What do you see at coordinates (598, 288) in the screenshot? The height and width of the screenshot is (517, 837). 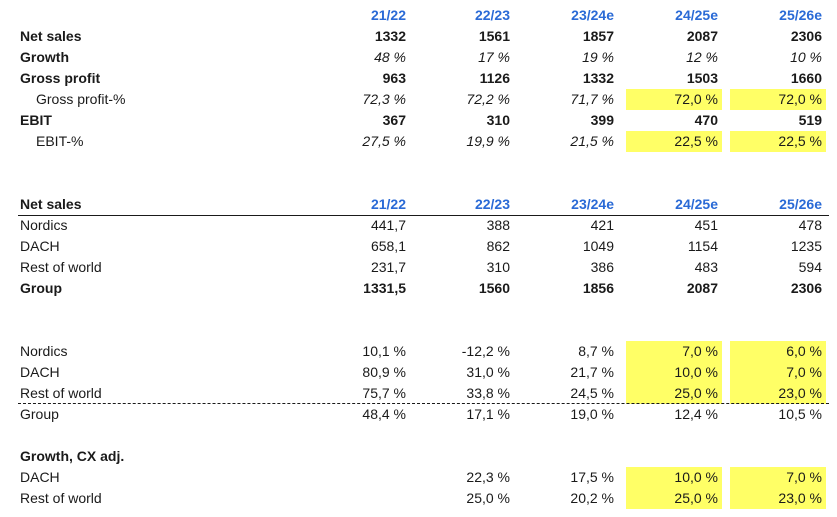 I see `cell: 1856` at bounding box center [598, 288].